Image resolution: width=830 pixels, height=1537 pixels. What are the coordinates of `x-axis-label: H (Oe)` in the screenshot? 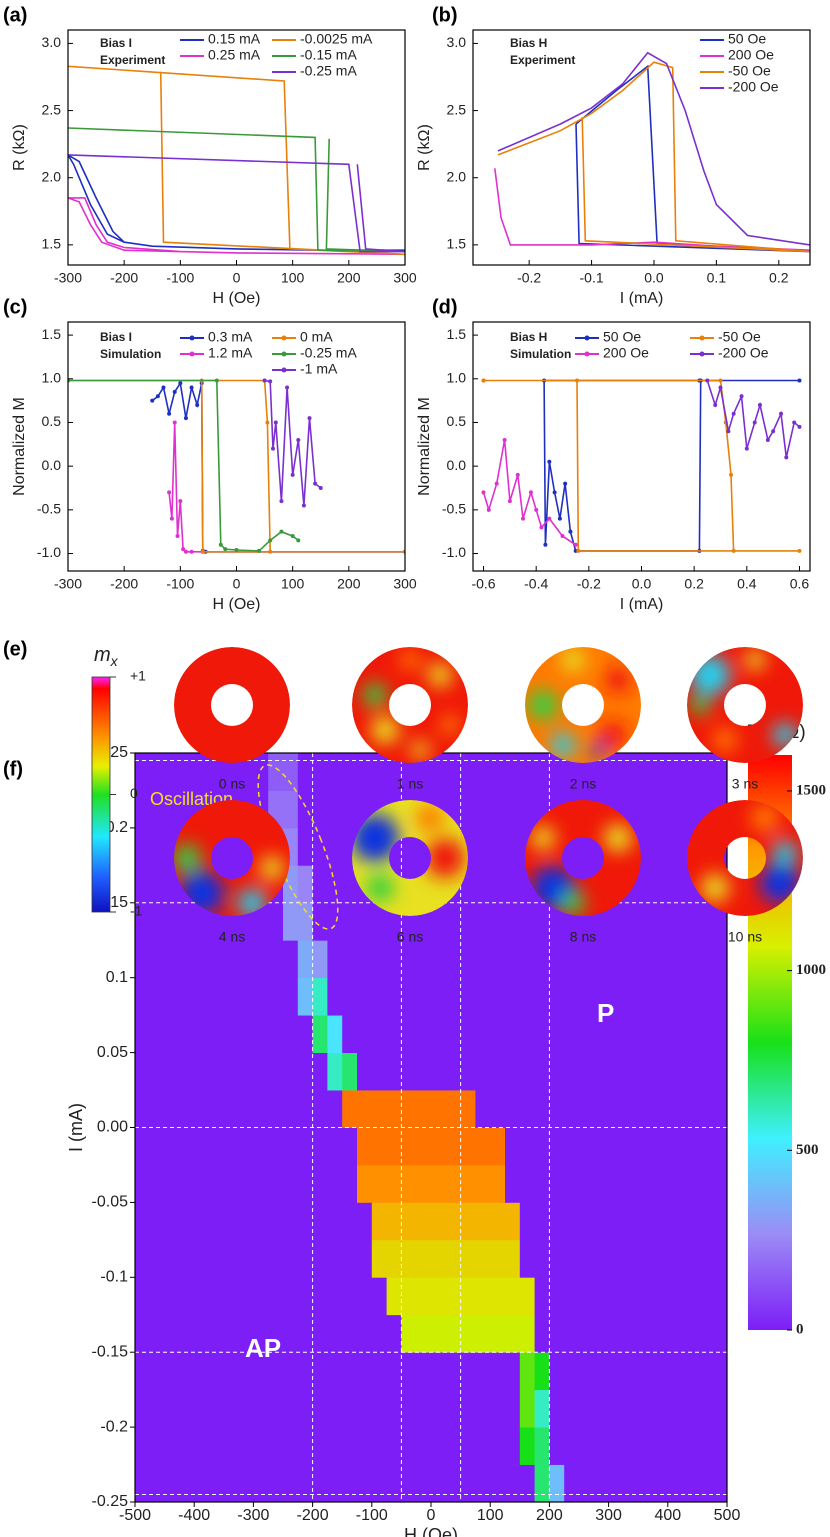 It's located at (237, 298).